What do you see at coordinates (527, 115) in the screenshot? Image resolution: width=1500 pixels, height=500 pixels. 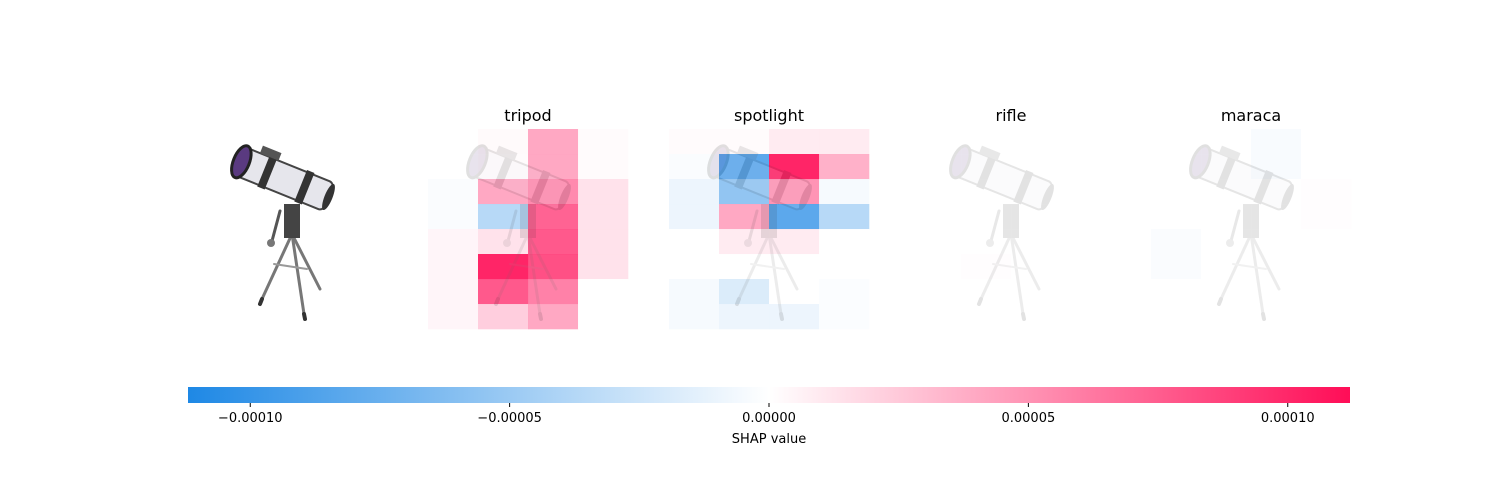 I see `panel-title: tripod` at bounding box center [527, 115].